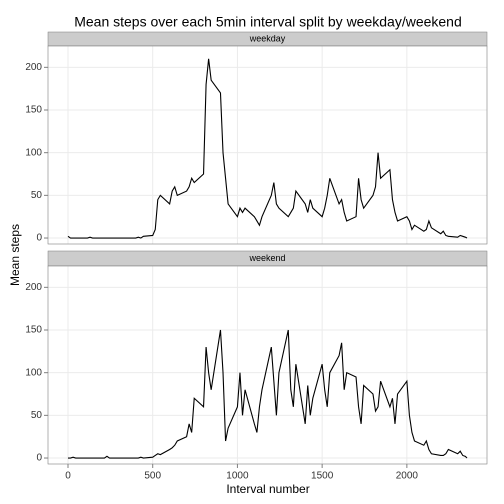 Image resolution: width=504 pixels, height=504 pixels. What do you see at coordinates (152, 476) in the screenshot?
I see `x-tick-label: 500` at bounding box center [152, 476].